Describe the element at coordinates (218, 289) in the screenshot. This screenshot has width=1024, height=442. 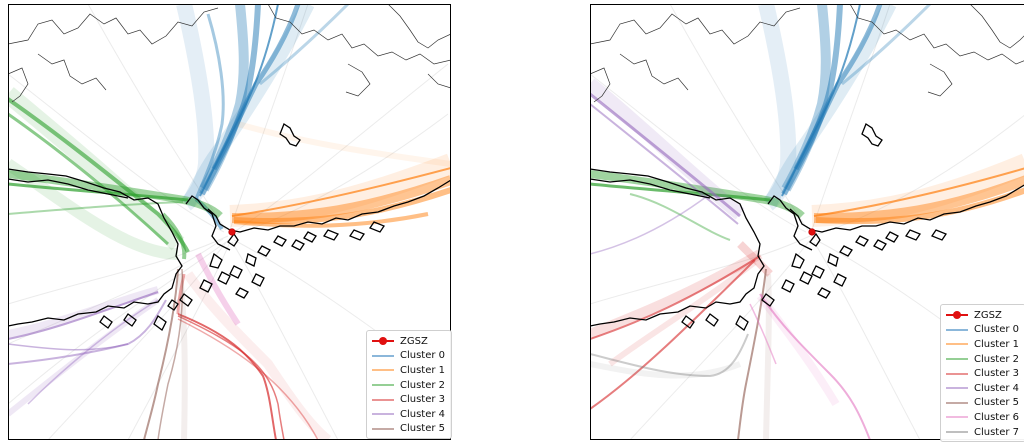
I see `secondary-traffic` at that location.